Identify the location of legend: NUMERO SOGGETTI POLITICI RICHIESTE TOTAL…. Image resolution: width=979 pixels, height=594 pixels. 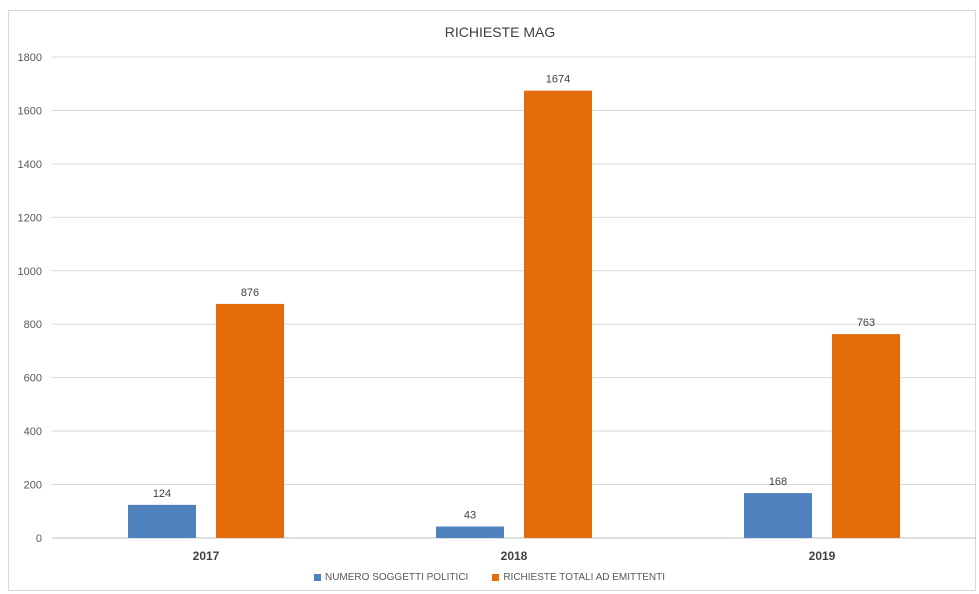
(489, 577).